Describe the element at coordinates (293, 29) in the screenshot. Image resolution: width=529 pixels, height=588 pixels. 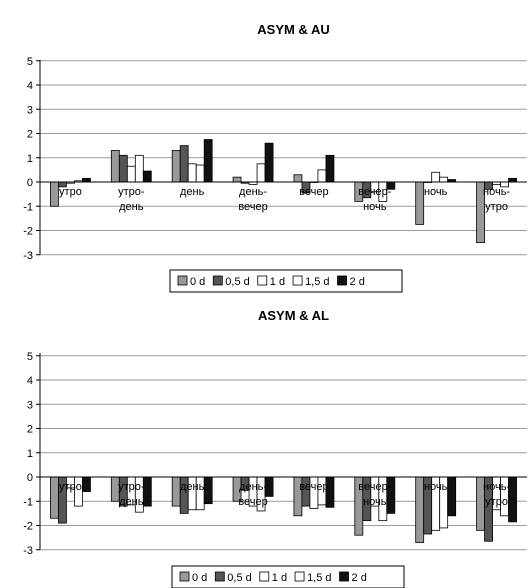
I see `chart-title: ASYM & AU` at that location.